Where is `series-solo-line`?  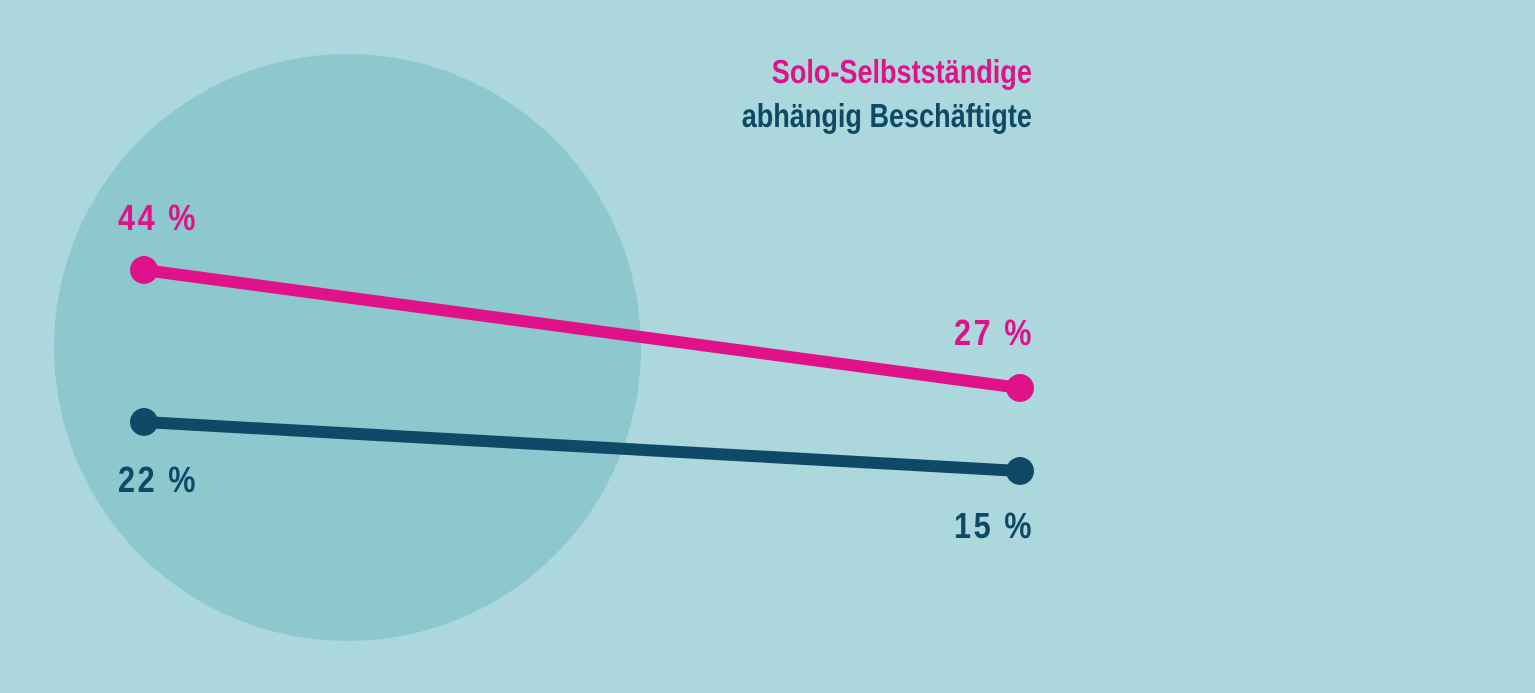 series-solo-line is located at coordinates (582, 329).